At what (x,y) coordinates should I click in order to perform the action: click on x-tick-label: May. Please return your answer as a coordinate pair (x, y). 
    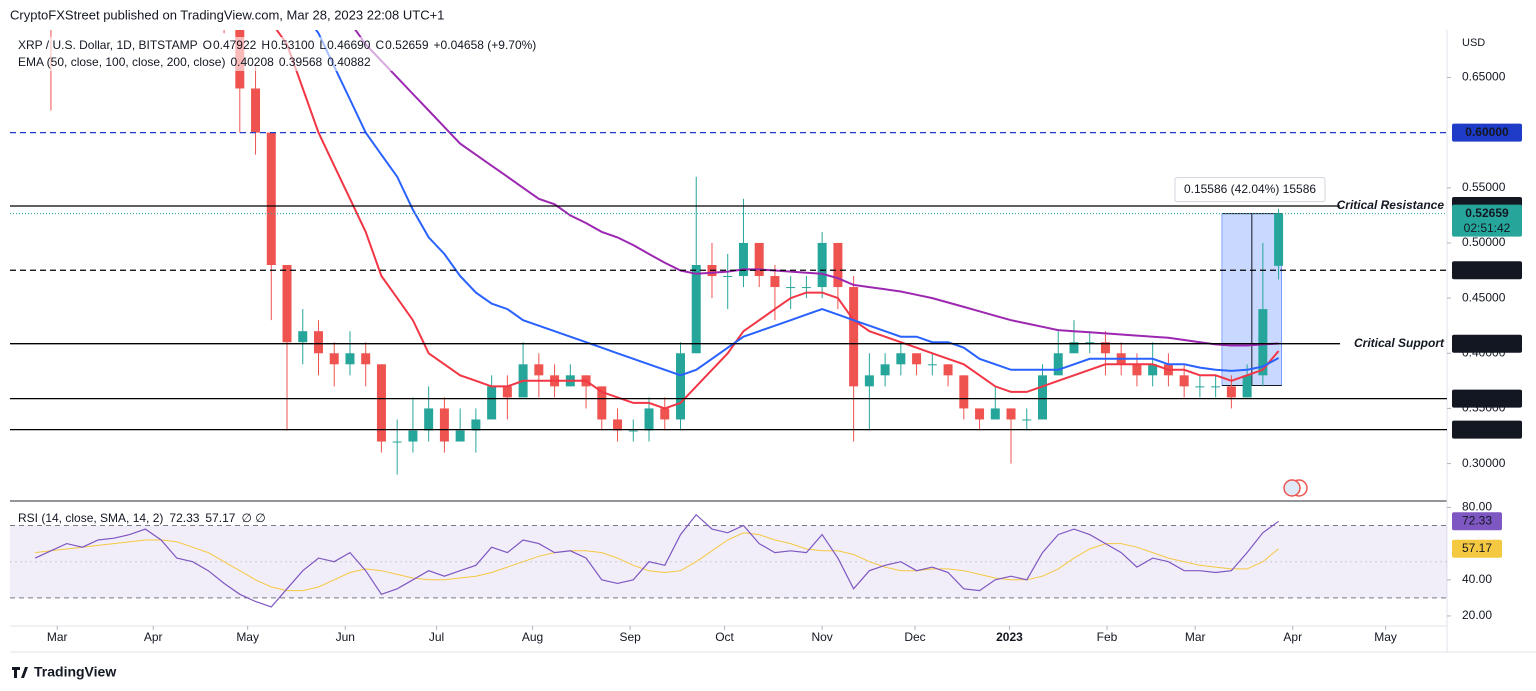
    Looking at the image, I should click on (247, 637).